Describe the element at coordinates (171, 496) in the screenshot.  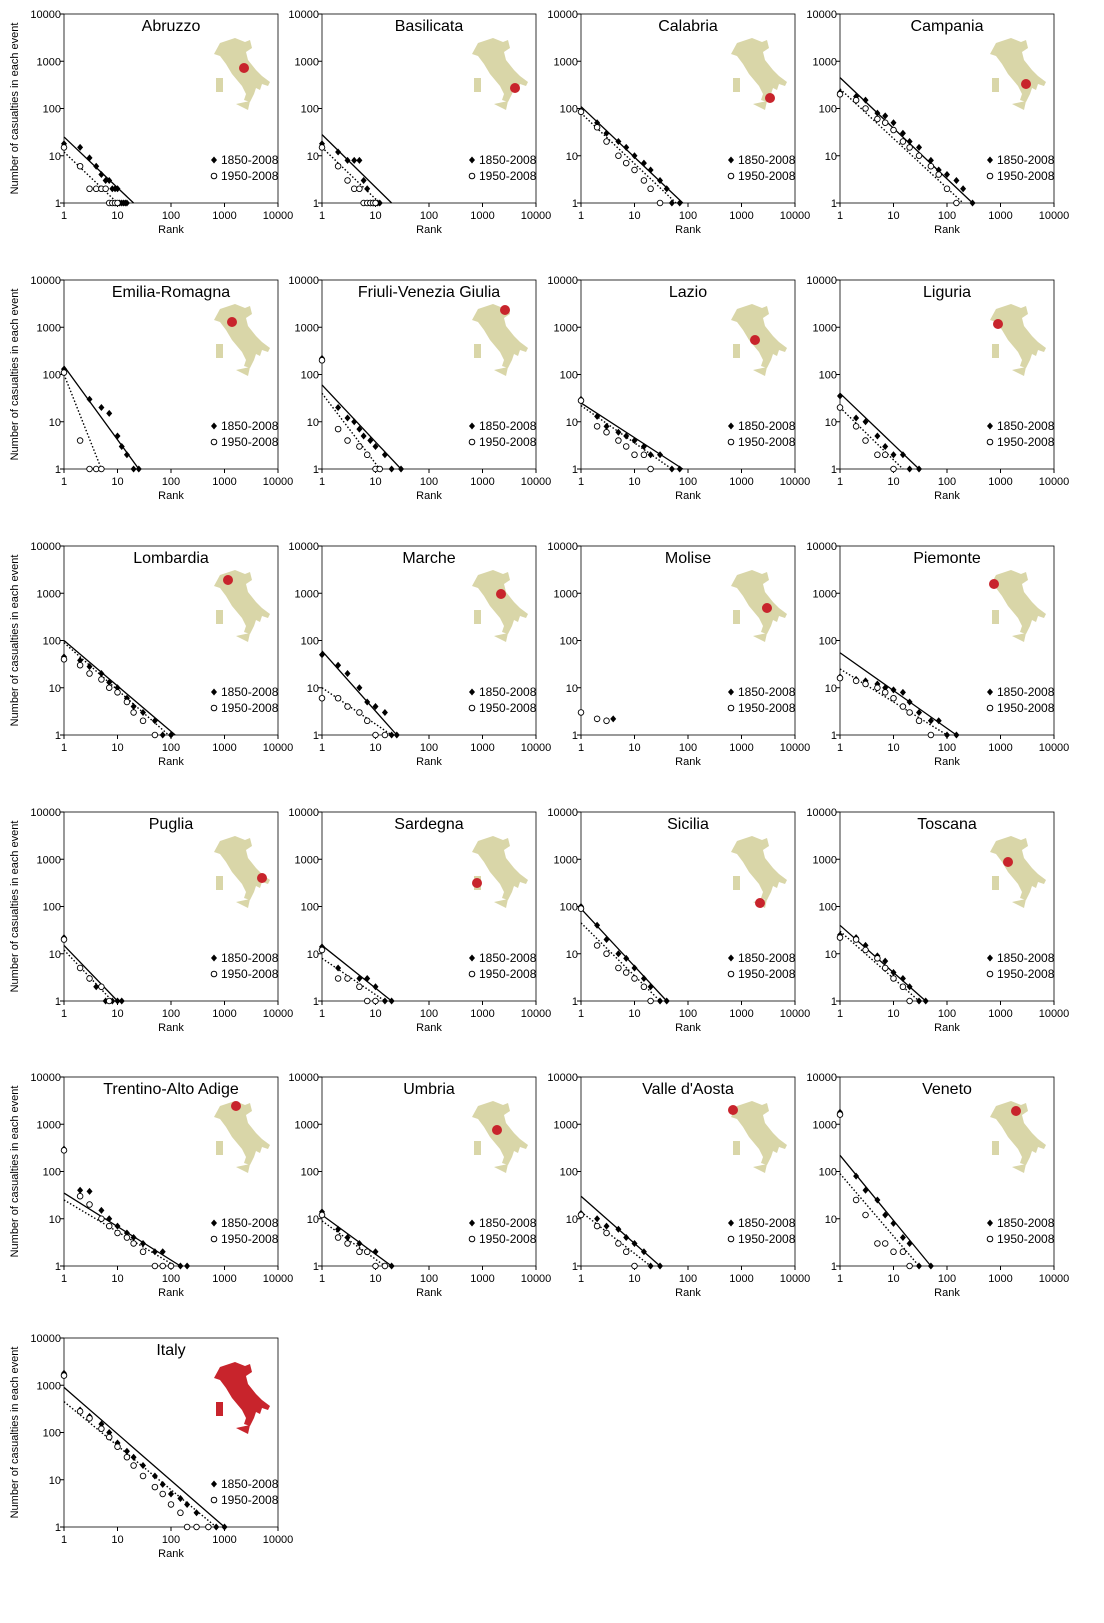
I see `x-axis-label: Rank` at that location.